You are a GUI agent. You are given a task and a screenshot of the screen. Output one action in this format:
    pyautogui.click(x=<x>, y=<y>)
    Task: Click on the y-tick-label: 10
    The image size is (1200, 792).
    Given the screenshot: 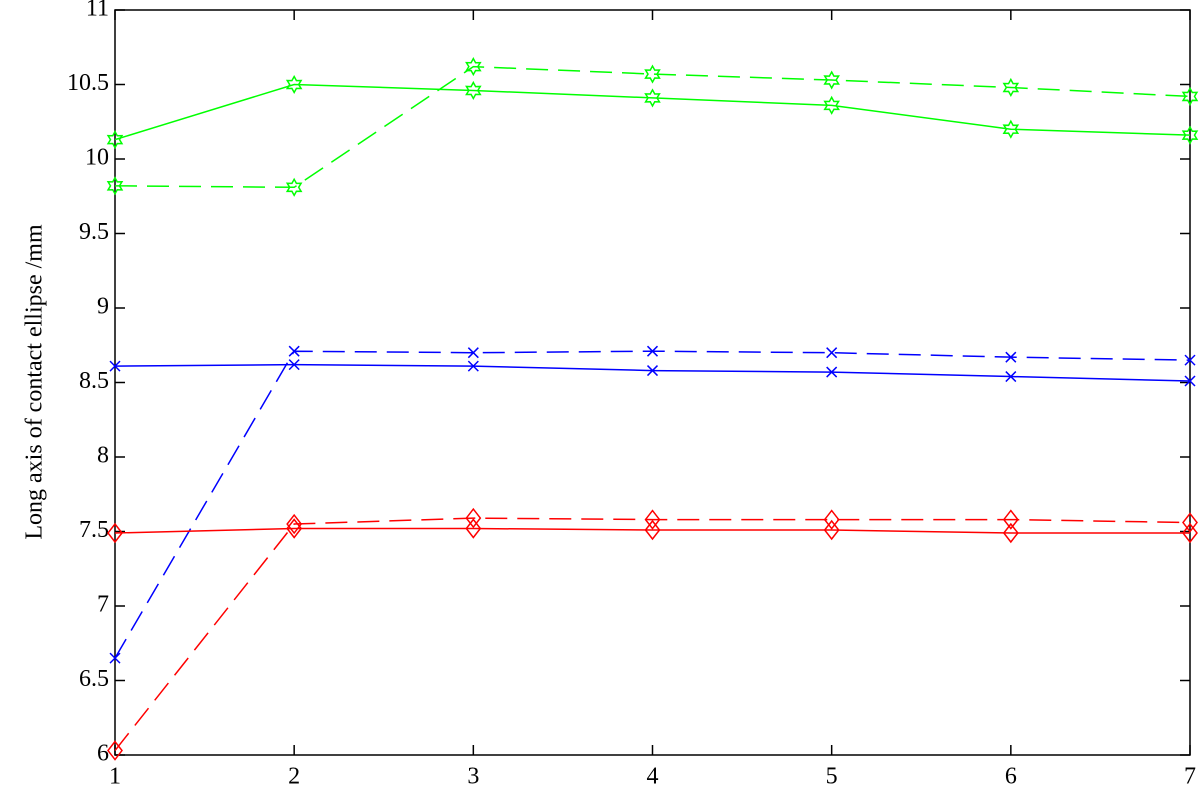 What is the action you would take?
    pyautogui.click(x=97, y=158)
    